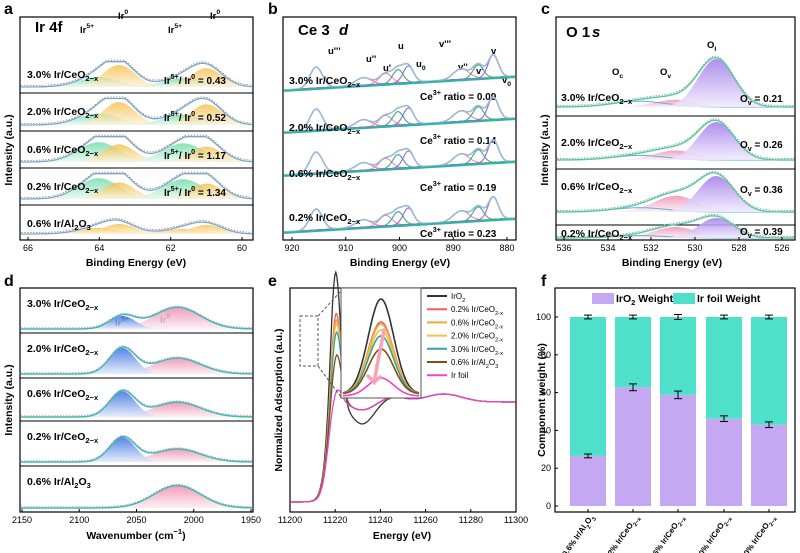 This screenshot has height=553, width=800. Describe the element at coordinates (399, 248) in the screenshot. I see `panel-b-tick-label: 900` at that location.